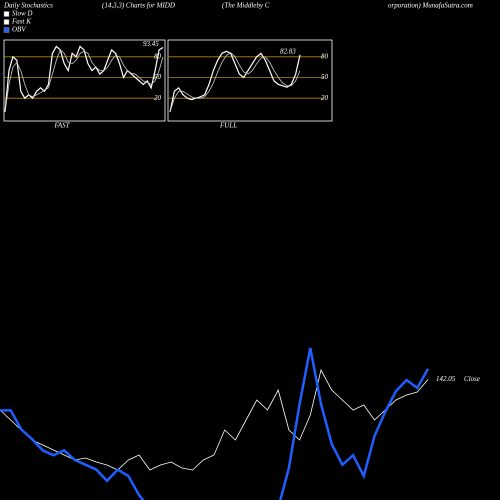 Image resolution: width=500 pixels, height=500 pixels. What do you see at coordinates (472, 379) in the screenshot?
I see `close-label: Close` at bounding box center [472, 379].